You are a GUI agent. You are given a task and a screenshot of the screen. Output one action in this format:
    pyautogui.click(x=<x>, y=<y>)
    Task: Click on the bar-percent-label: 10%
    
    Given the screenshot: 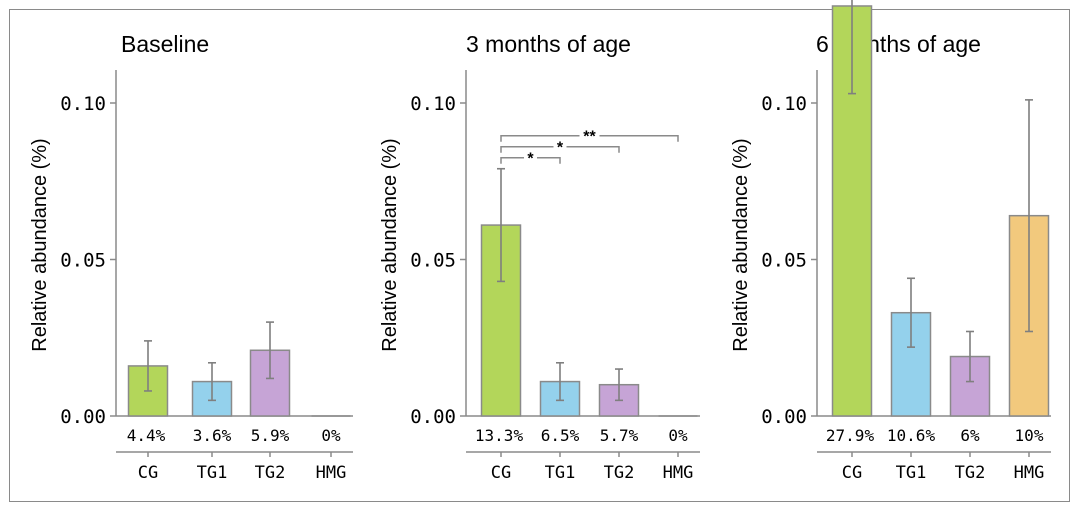 What is the action you would take?
    pyautogui.click(x=1029, y=435)
    